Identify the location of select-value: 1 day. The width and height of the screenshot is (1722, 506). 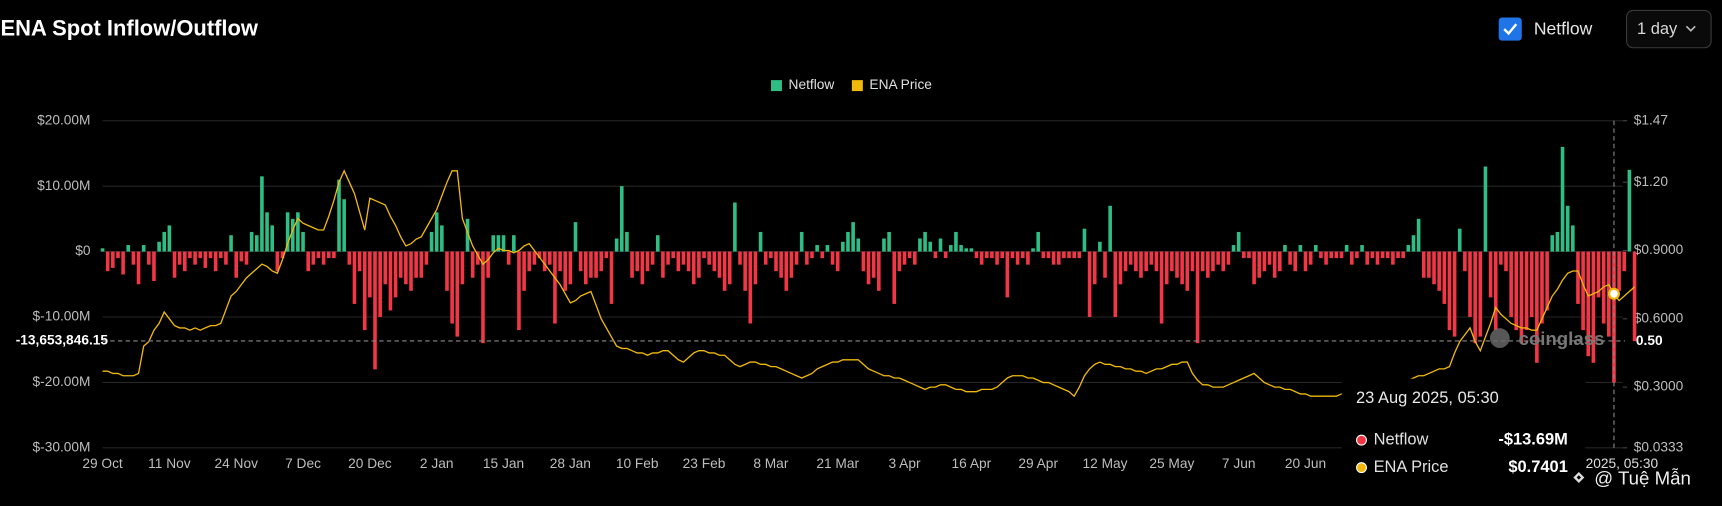
(1657, 29).